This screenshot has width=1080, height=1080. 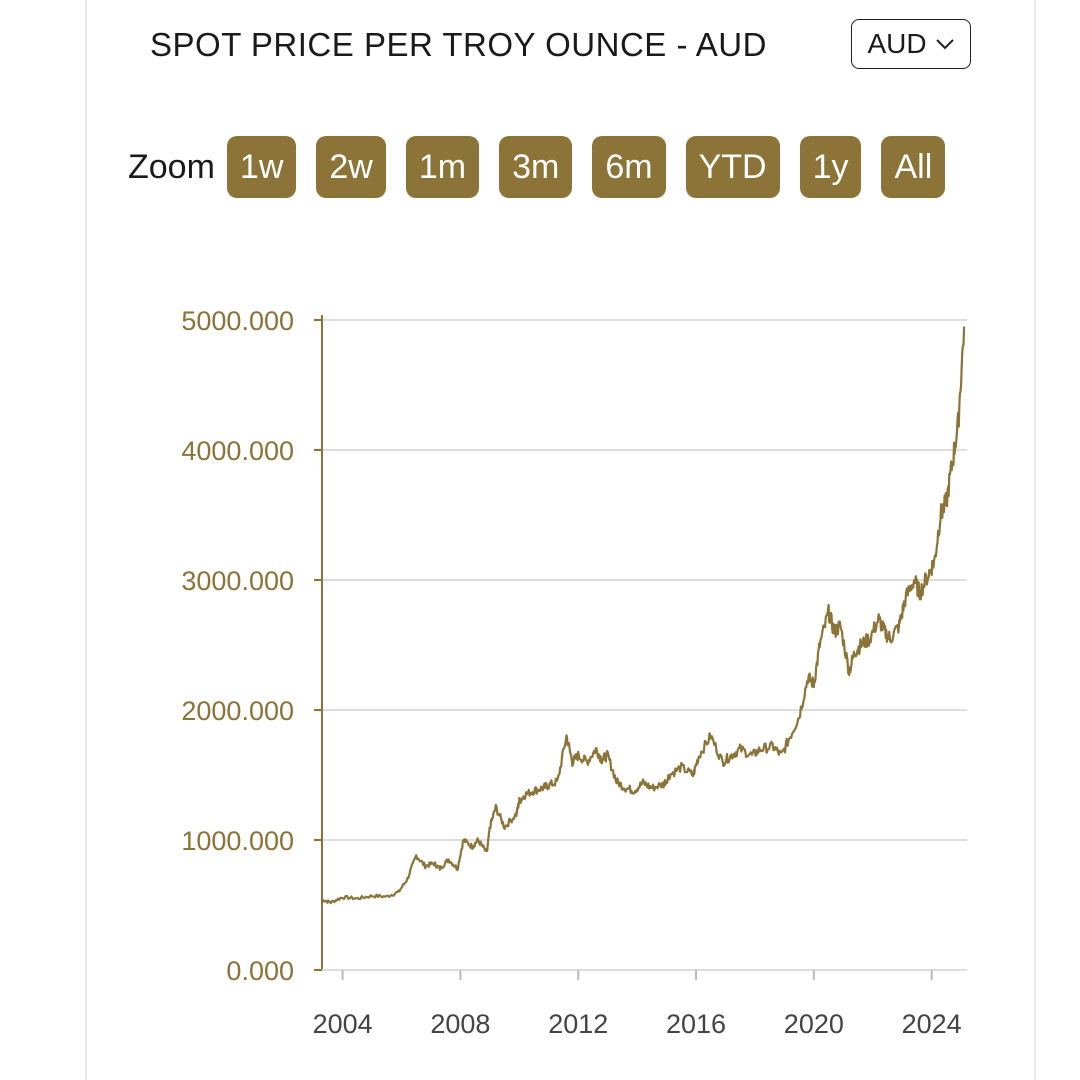 What do you see at coordinates (536, 167) in the screenshot?
I see `zoom-button-3m: 3m` at bounding box center [536, 167].